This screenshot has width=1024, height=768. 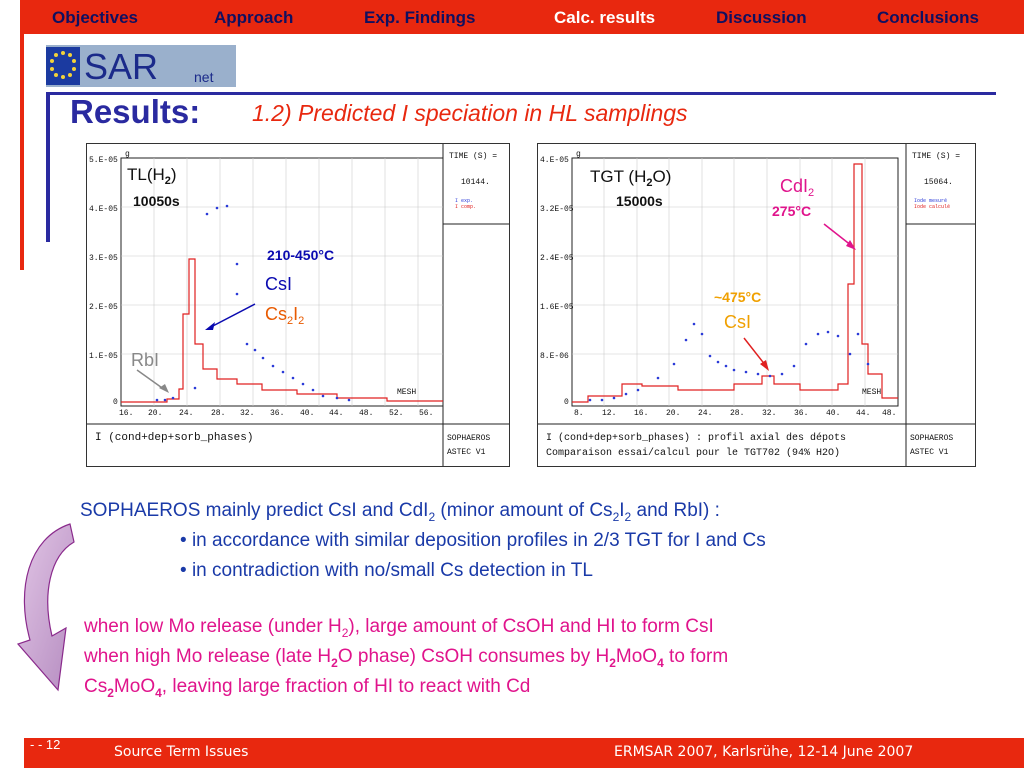 What do you see at coordinates (396, 413) in the screenshot?
I see `x-tick: 52.` at bounding box center [396, 413].